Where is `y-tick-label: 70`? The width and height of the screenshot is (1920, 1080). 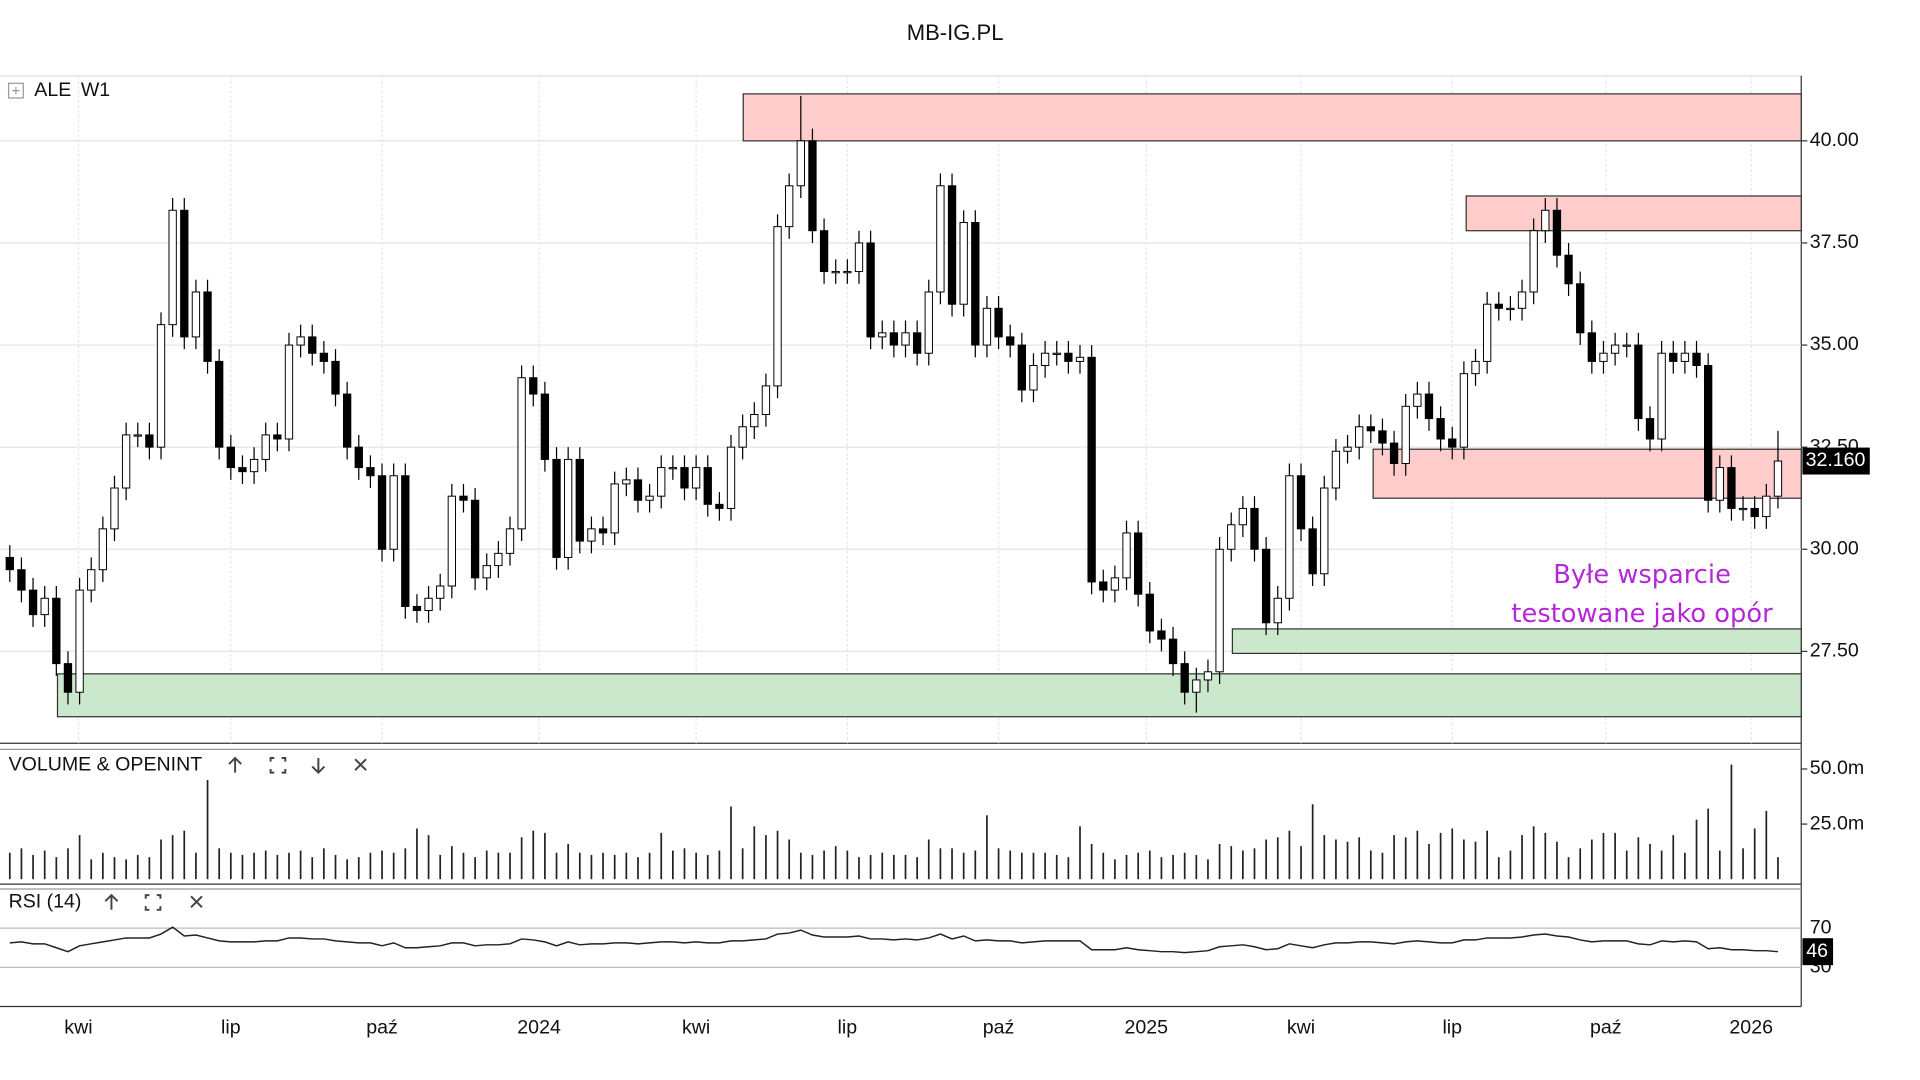 y-tick-label: 70 is located at coordinates (1821, 927).